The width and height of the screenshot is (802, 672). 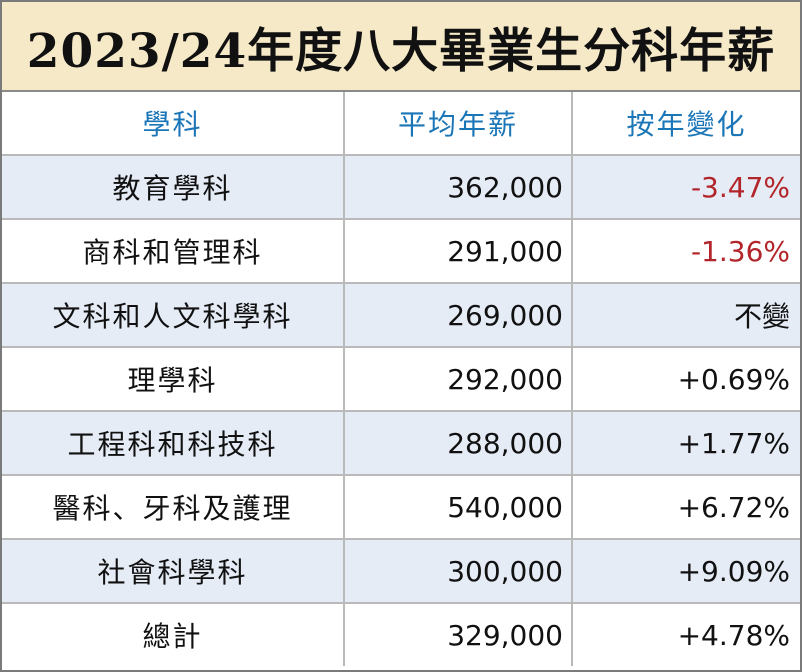 I want to click on change-cell: 不變, so click(x=761, y=316).